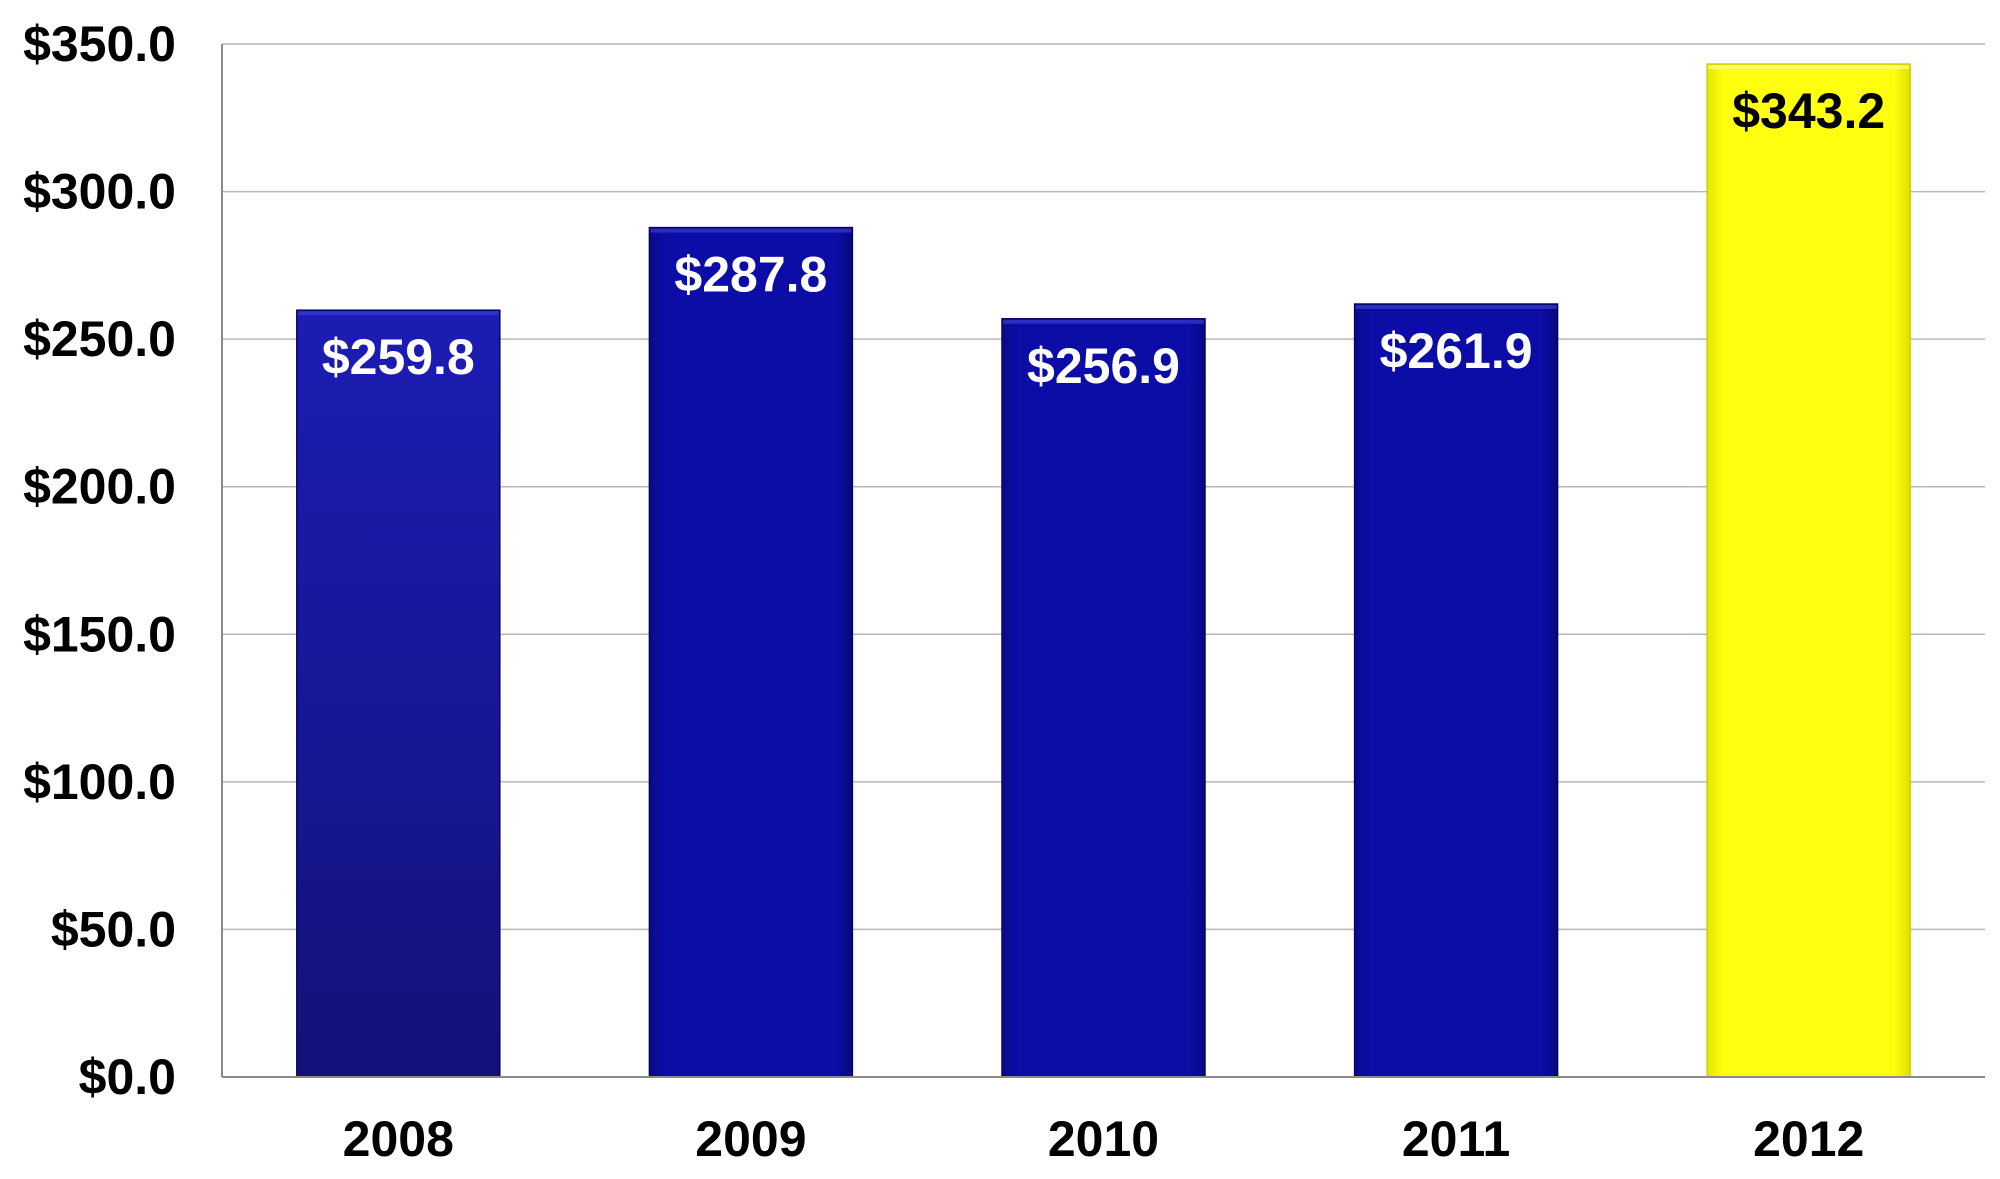 This screenshot has width=2000, height=1179. What do you see at coordinates (1808, 570) in the screenshot?
I see `bar-2012` at bounding box center [1808, 570].